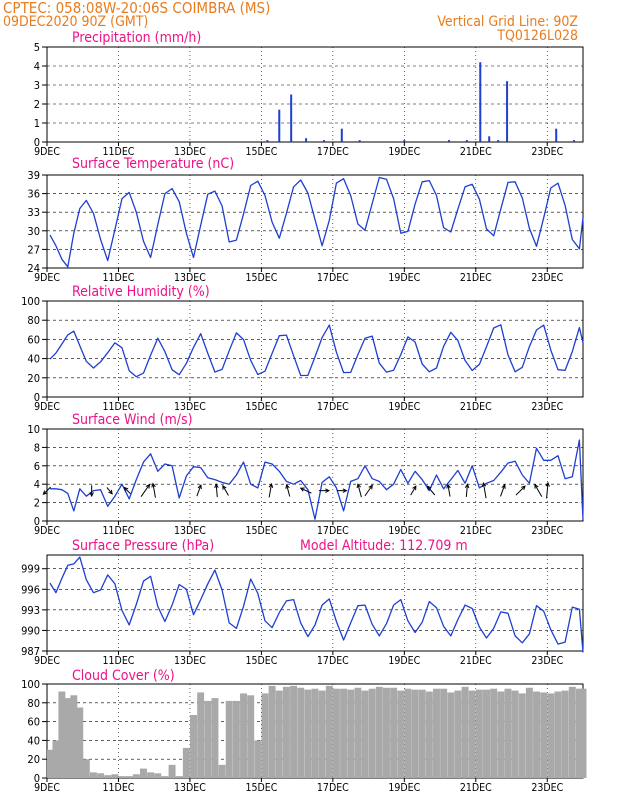 The image size is (618, 800). What do you see at coordinates (33, 194) in the screenshot?
I see `y-tick-label: 36` at bounding box center [33, 194].